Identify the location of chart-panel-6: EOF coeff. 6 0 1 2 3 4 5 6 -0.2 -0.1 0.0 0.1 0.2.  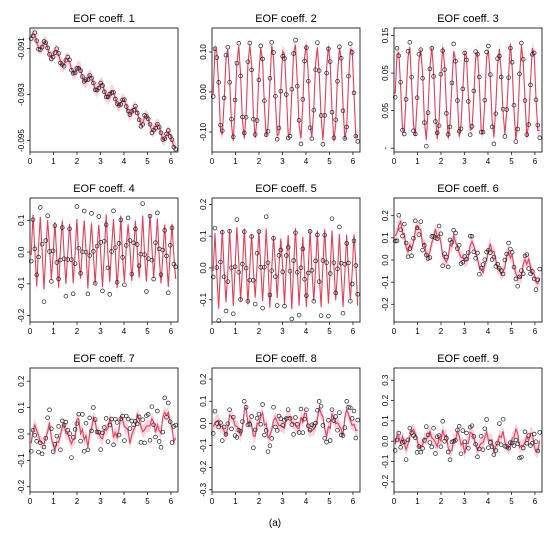
(462, 259).